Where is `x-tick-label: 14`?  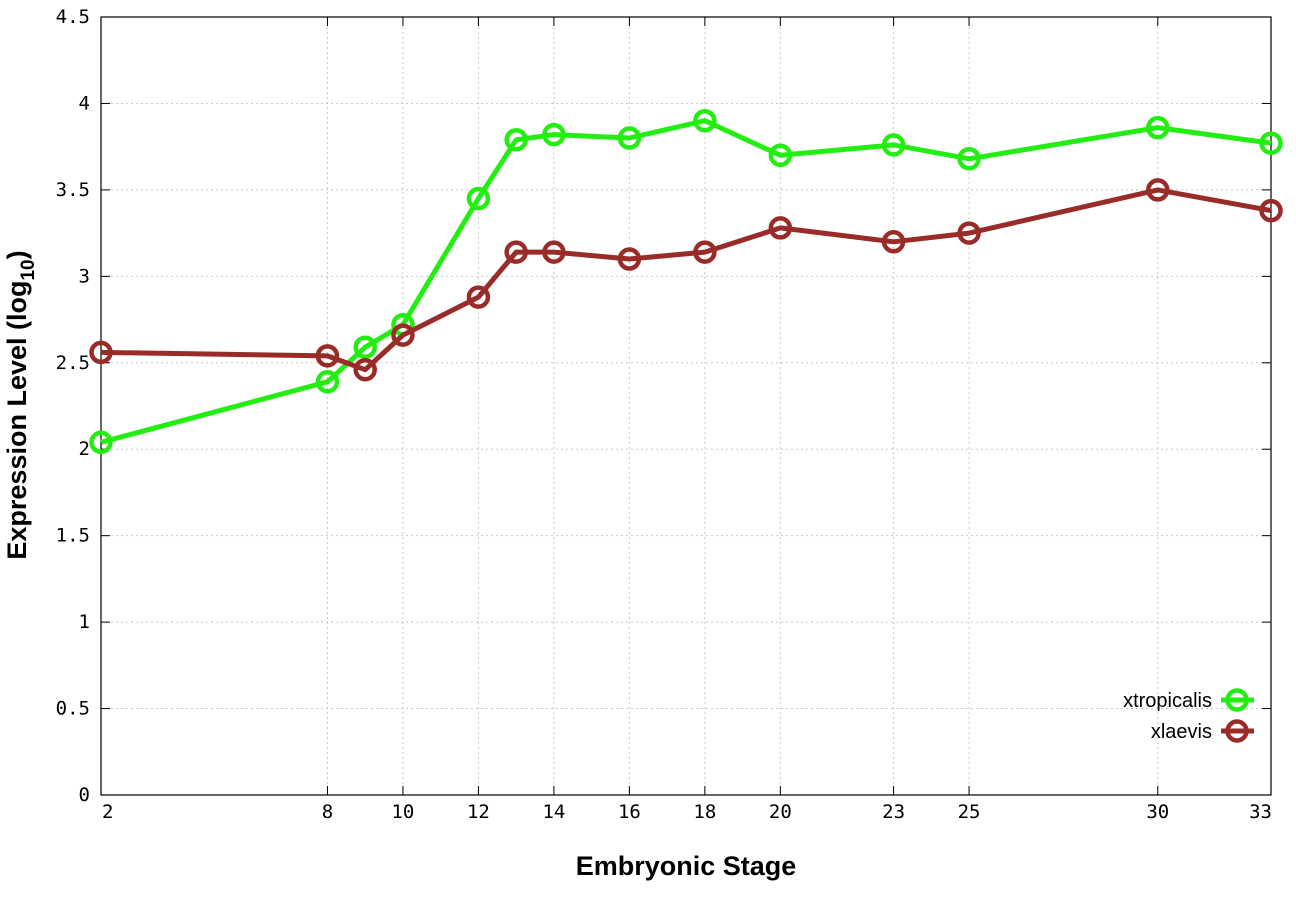 x-tick-label: 14 is located at coordinates (553, 812).